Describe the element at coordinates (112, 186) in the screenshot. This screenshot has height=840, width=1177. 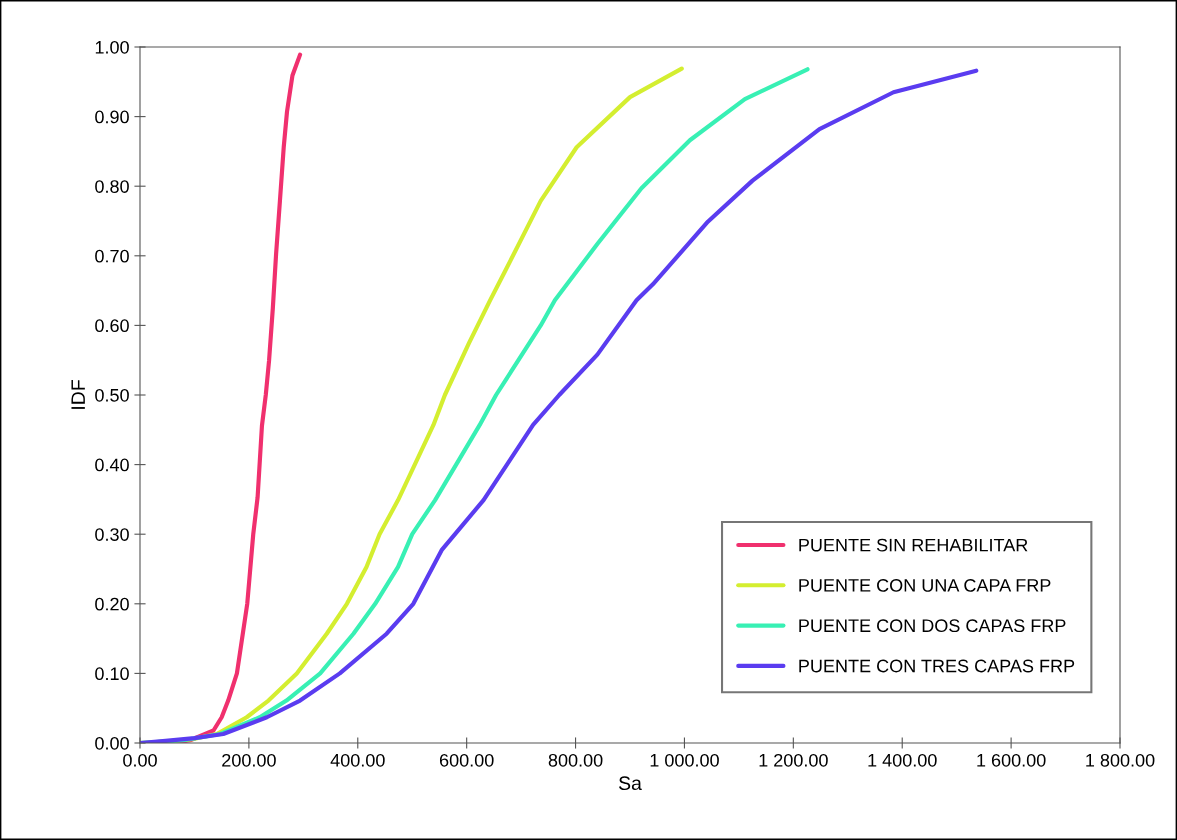
I see `y-tick-label: 0.80` at that location.